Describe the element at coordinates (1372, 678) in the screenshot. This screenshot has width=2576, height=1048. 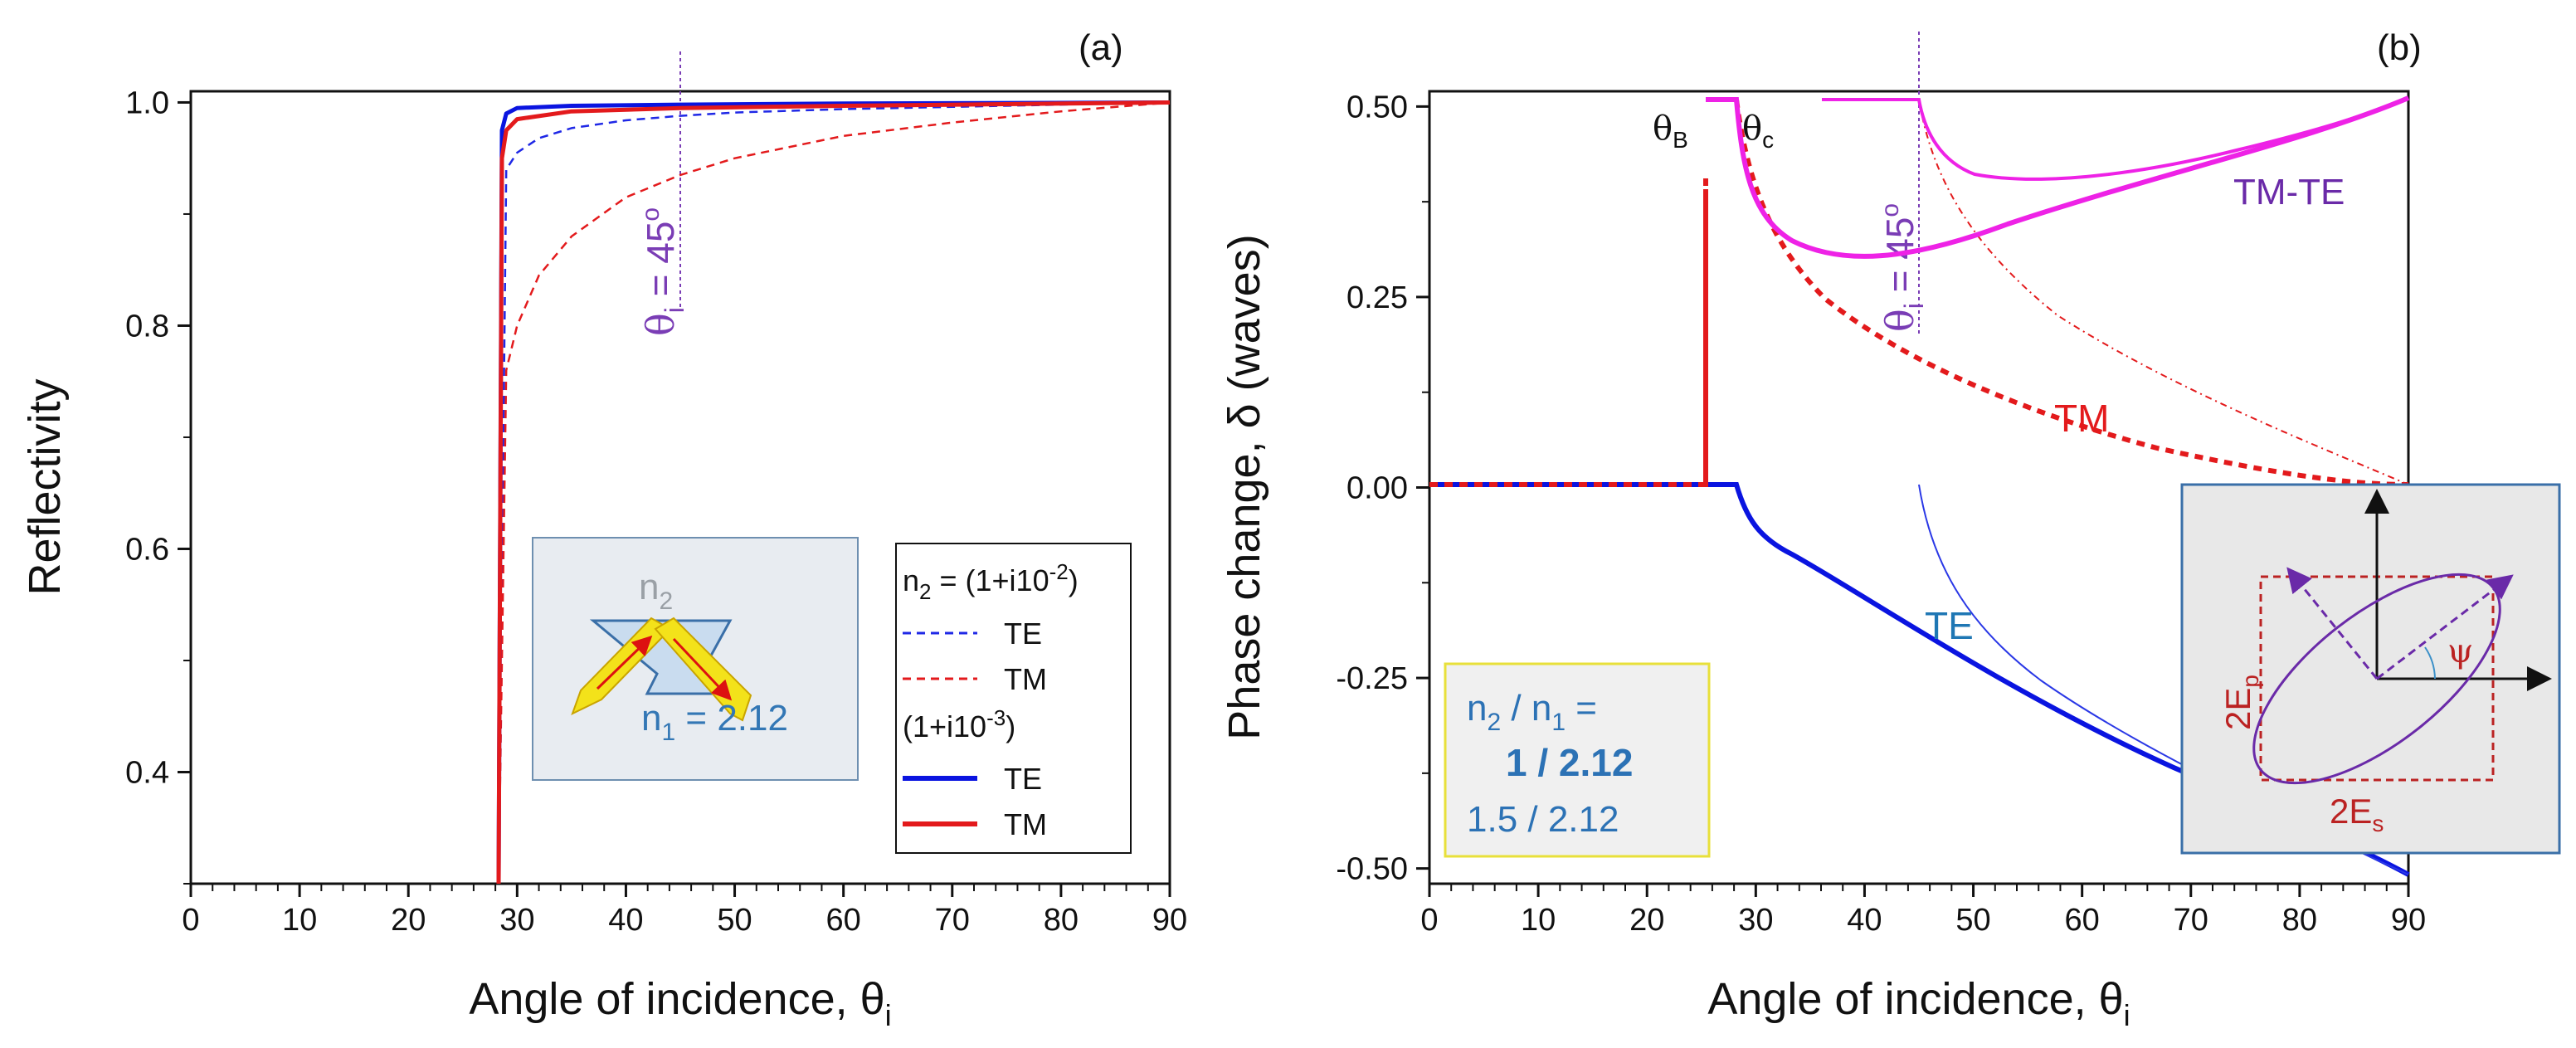
I see `y-tick-label: -0.25` at that location.